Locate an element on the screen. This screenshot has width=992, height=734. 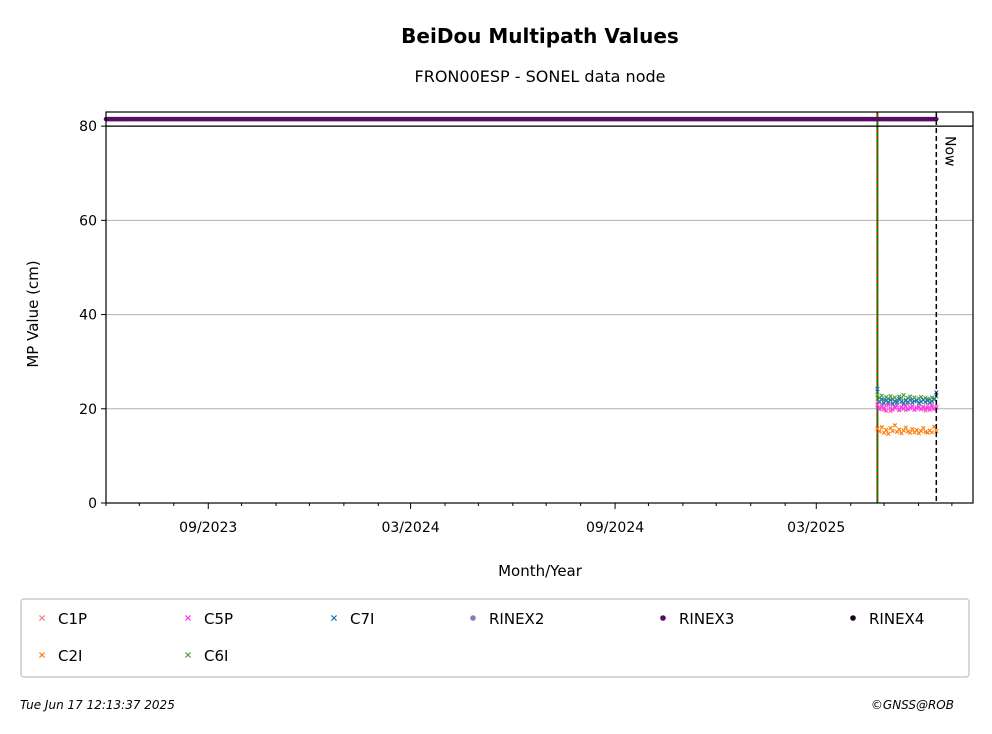
legend-label-C5P: C5P is located at coordinates (218, 619).